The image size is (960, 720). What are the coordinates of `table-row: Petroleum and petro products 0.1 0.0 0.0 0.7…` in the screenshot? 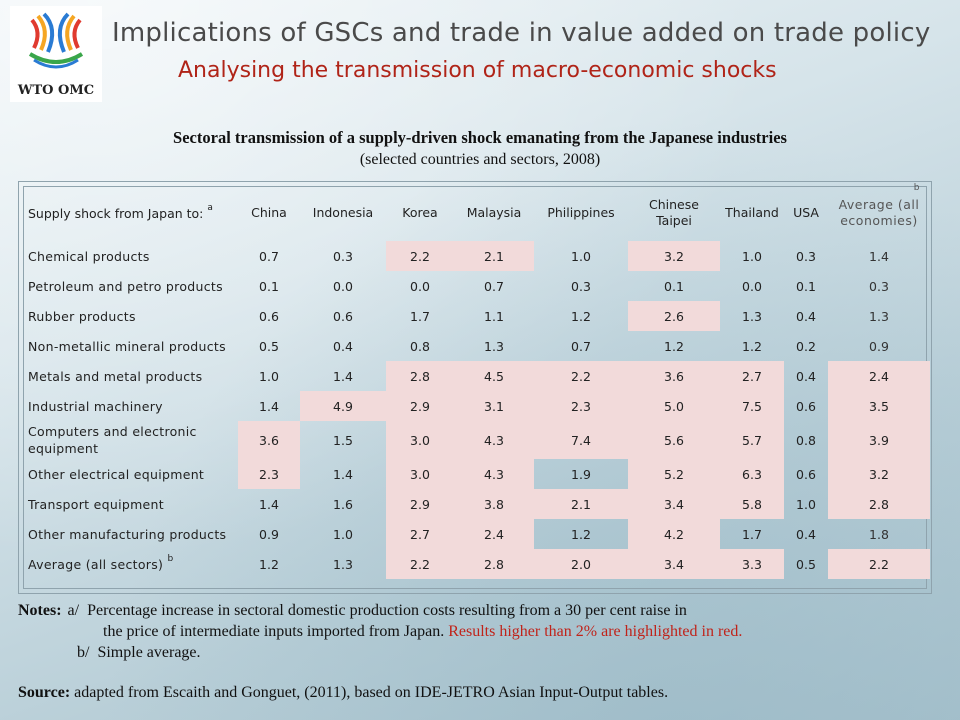 It's located at (476, 286).